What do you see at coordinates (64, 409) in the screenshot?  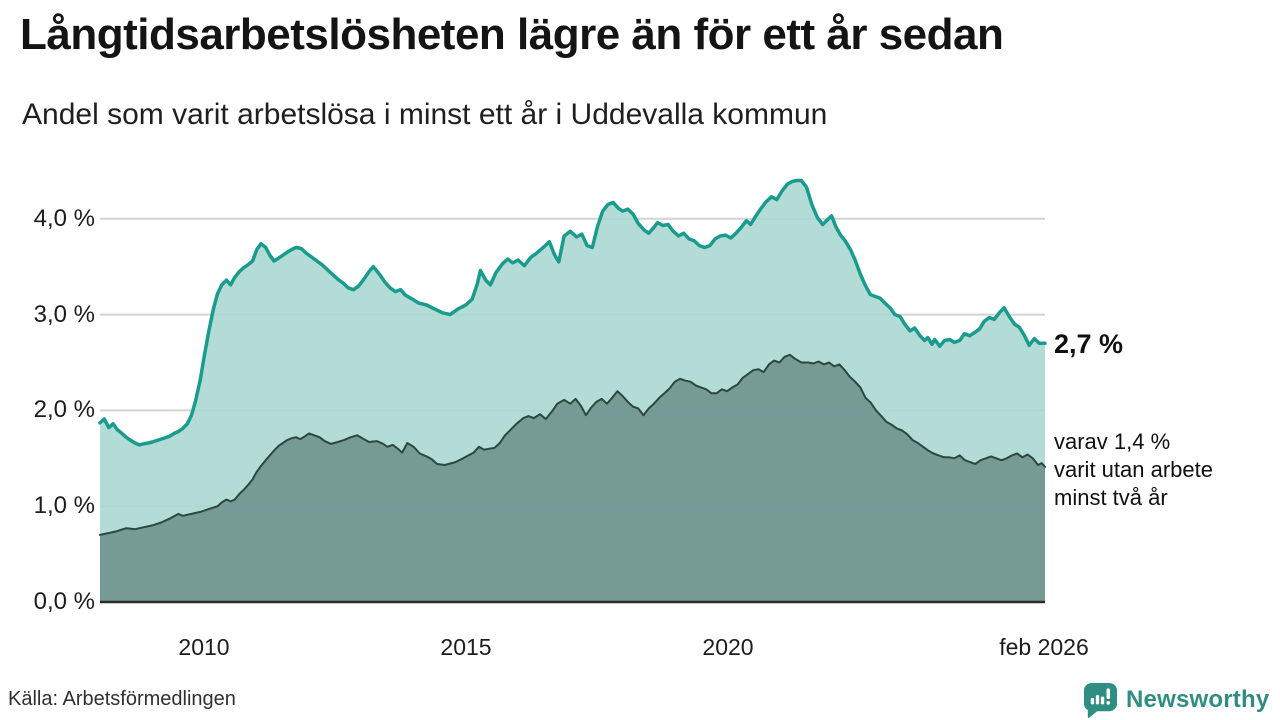 I see `y-tick-label-2: 2,0 %` at bounding box center [64, 409].